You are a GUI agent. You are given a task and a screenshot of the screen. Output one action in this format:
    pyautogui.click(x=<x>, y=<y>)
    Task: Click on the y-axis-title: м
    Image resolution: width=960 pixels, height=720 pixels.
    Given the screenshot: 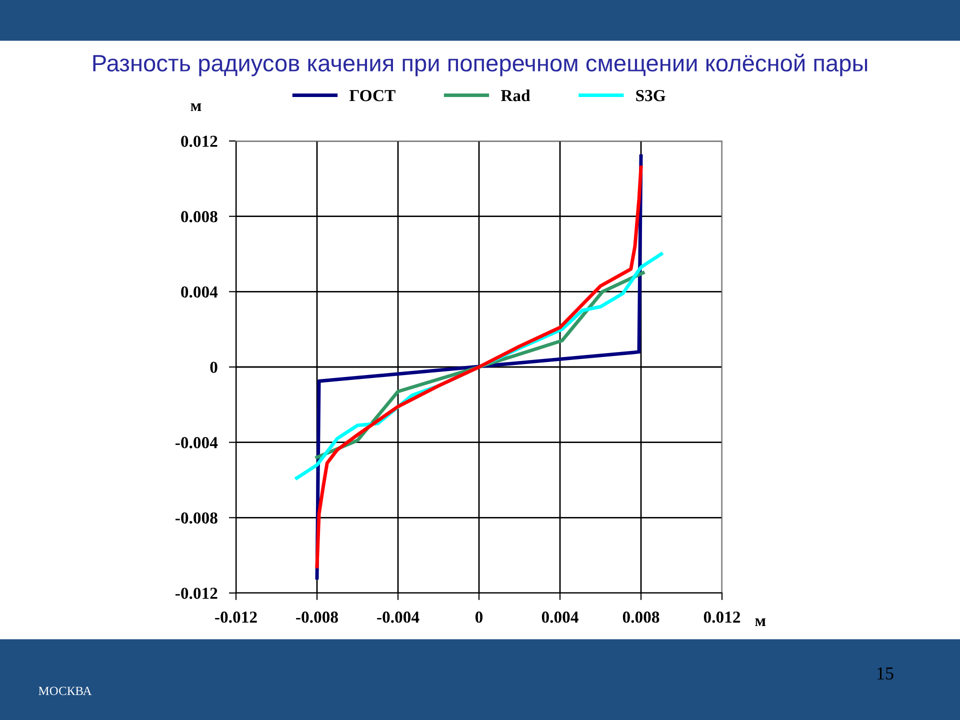 What is the action you would take?
    pyautogui.click(x=196, y=107)
    